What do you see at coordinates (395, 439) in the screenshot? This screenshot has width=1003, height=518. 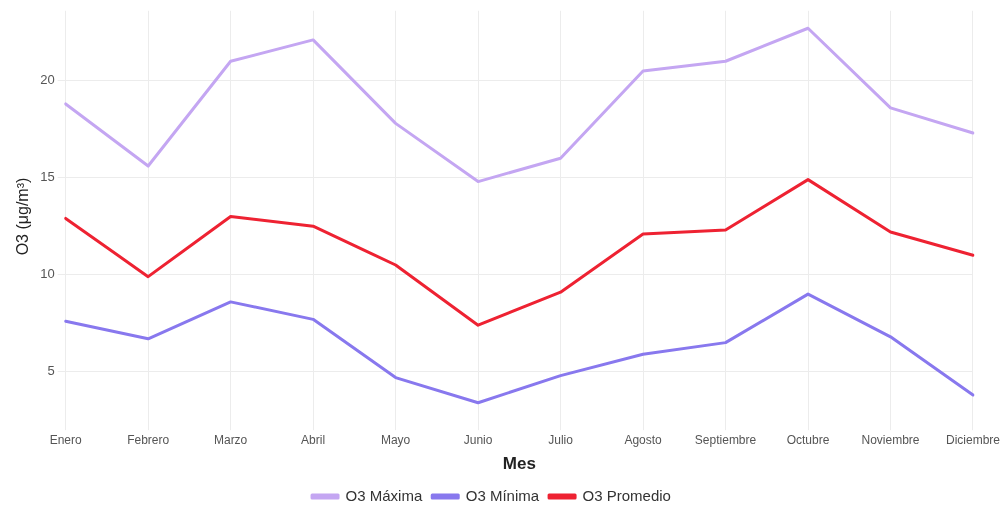 I see `x-tick-label: Mayo` at bounding box center [395, 439].